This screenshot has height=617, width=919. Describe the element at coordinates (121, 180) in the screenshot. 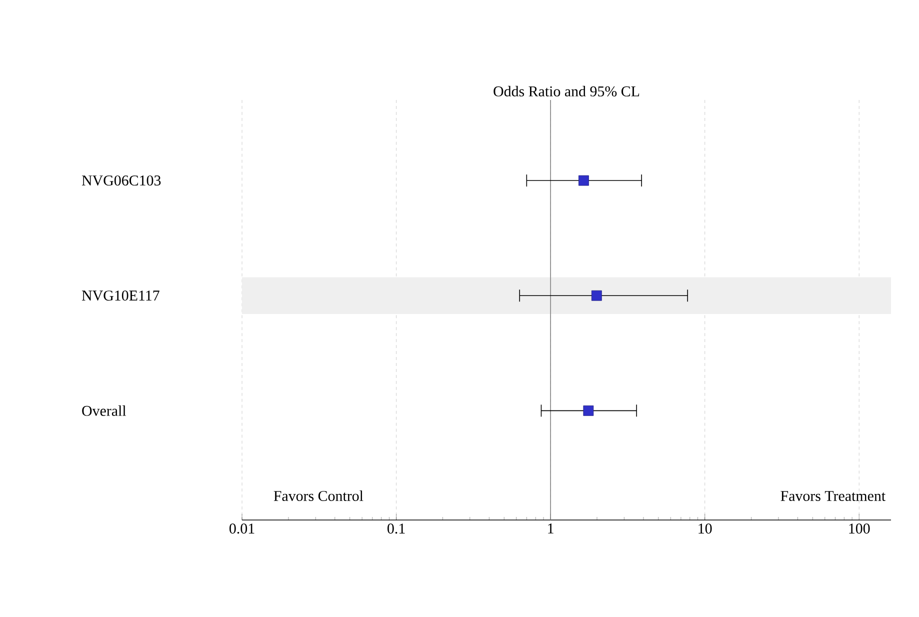

I see `y-tick-label: NVG06C103` at that location.